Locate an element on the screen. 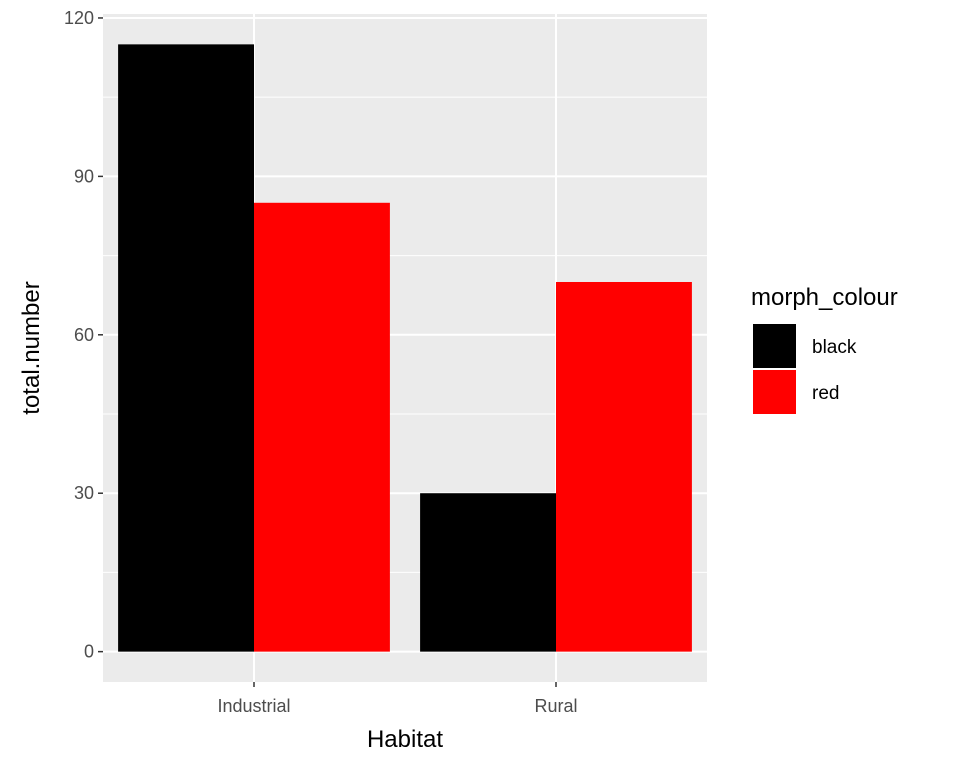 This screenshot has width=960, height=768. legend-label-black: black is located at coordinates (834, 347).